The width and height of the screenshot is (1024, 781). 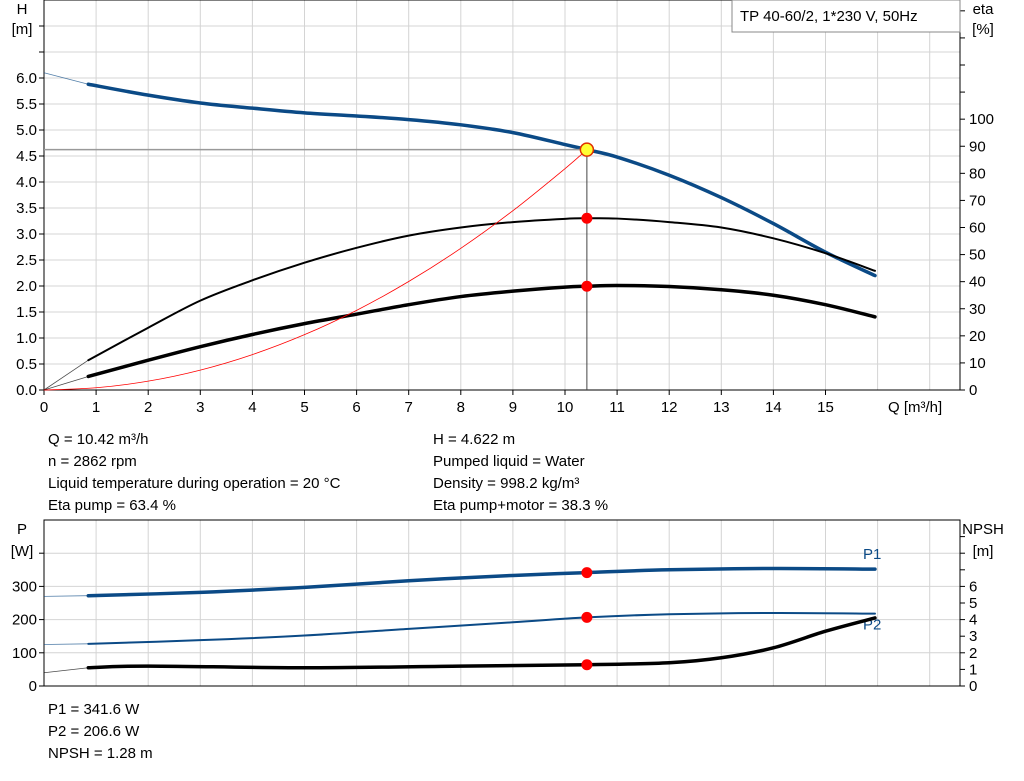 What do you see at coordinates (977, 173) in the screenshot?
I see `y2-tick-label: 80` at bounding box center [977, 173].